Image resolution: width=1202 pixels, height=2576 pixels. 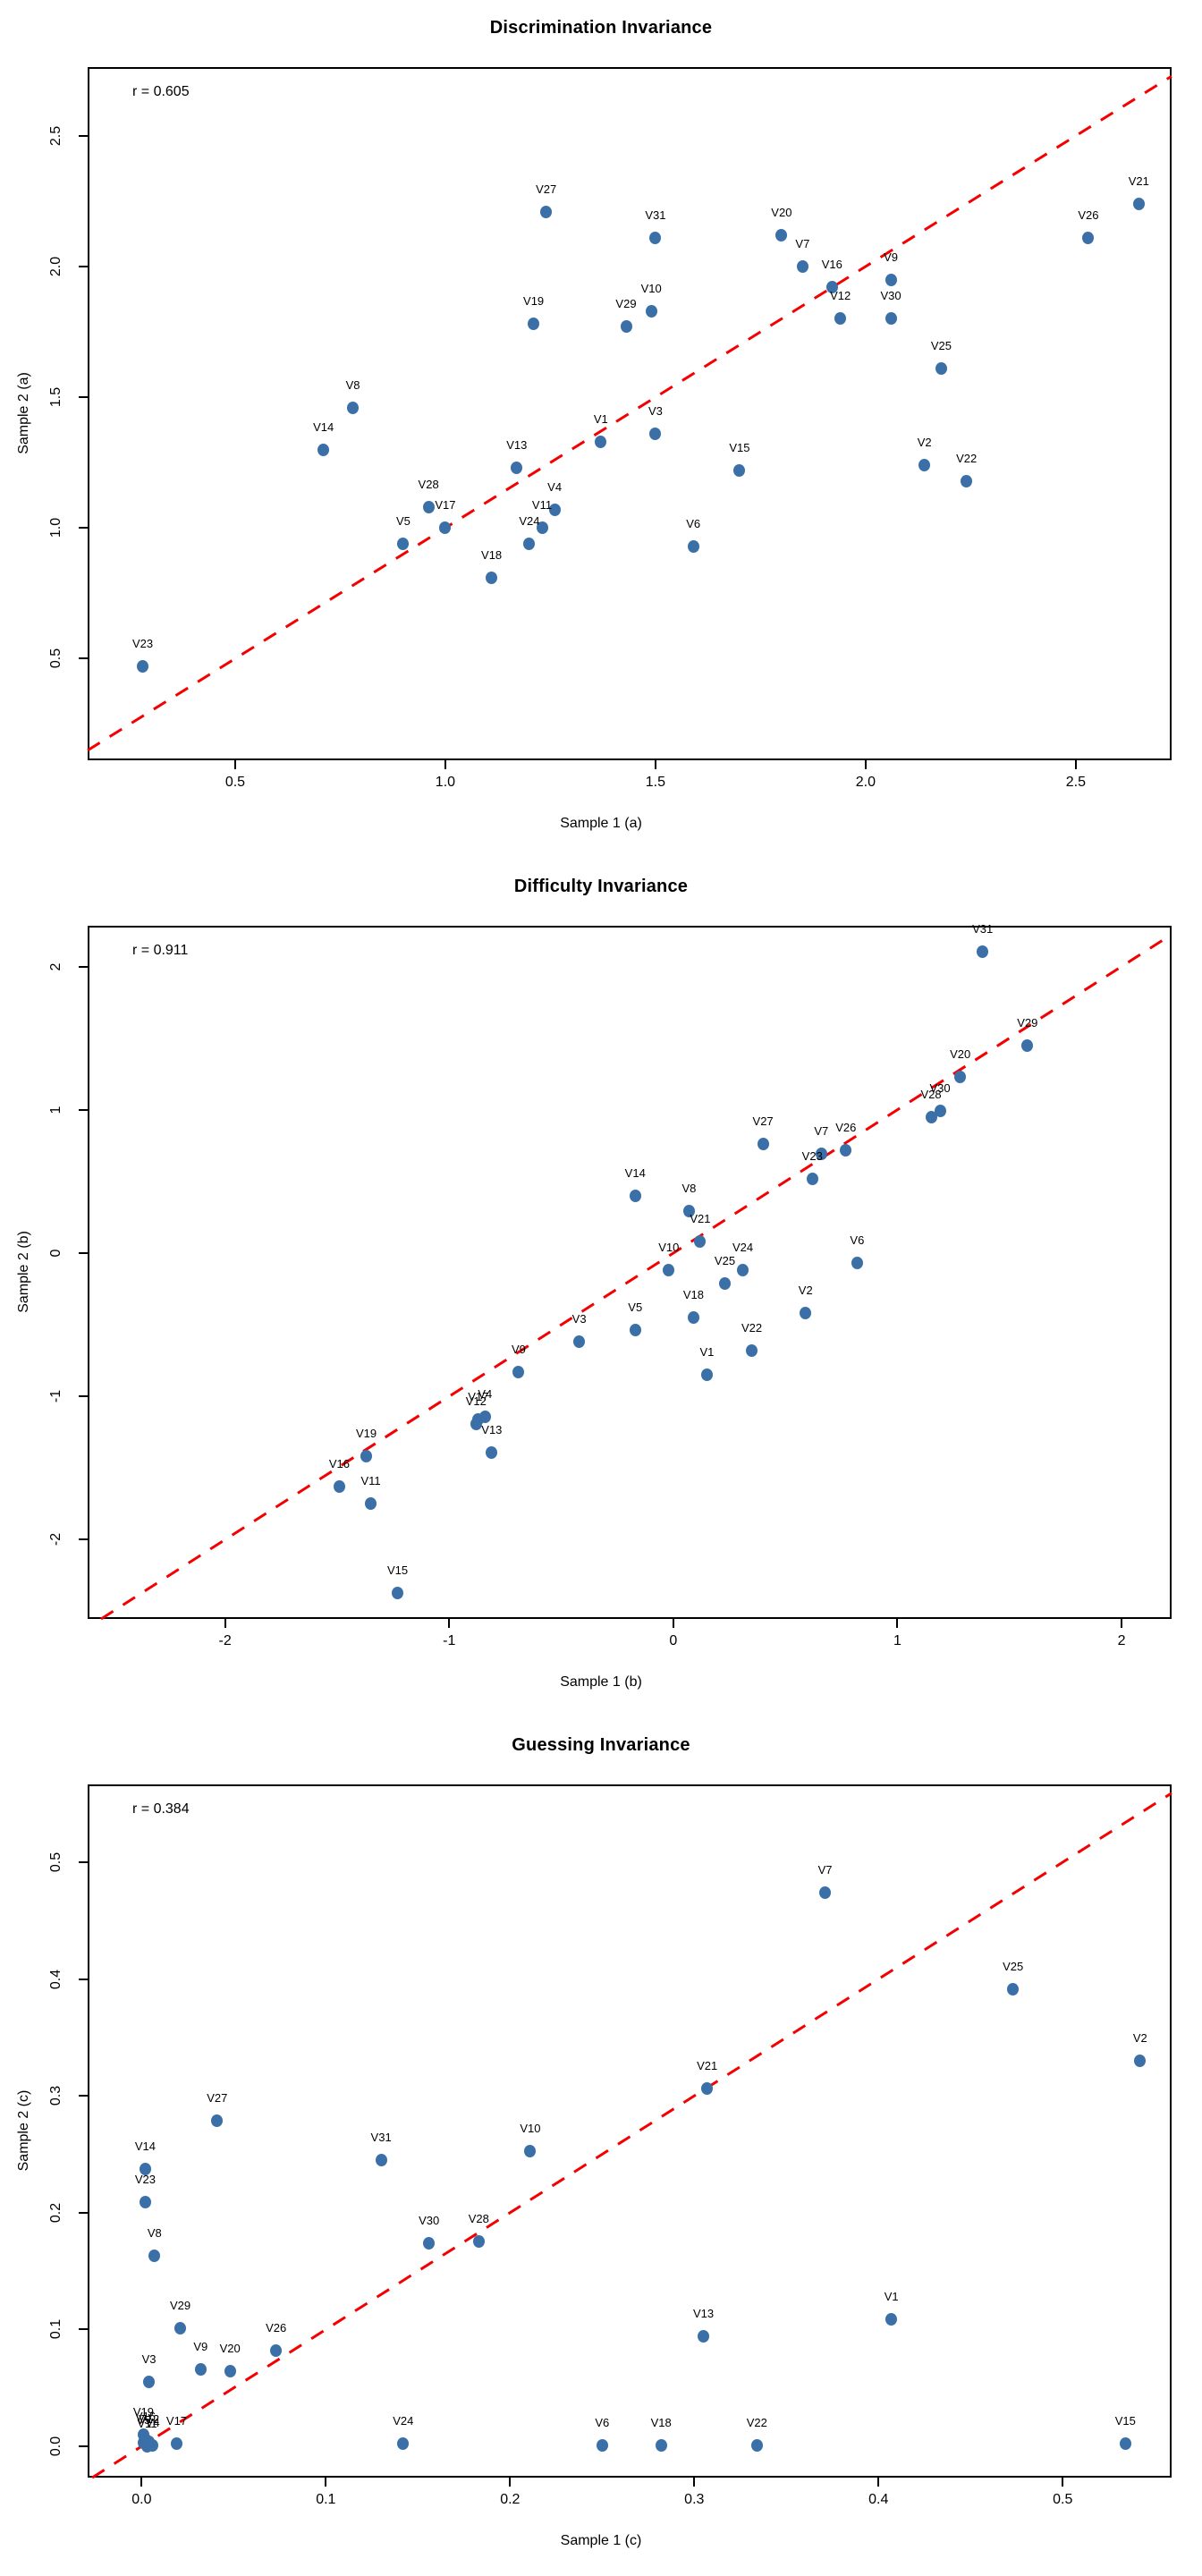 What do you see at coordinates (143, 2420) in the screenshot?
I see `data-point-label: V5` at bounding box center [143, 2420].